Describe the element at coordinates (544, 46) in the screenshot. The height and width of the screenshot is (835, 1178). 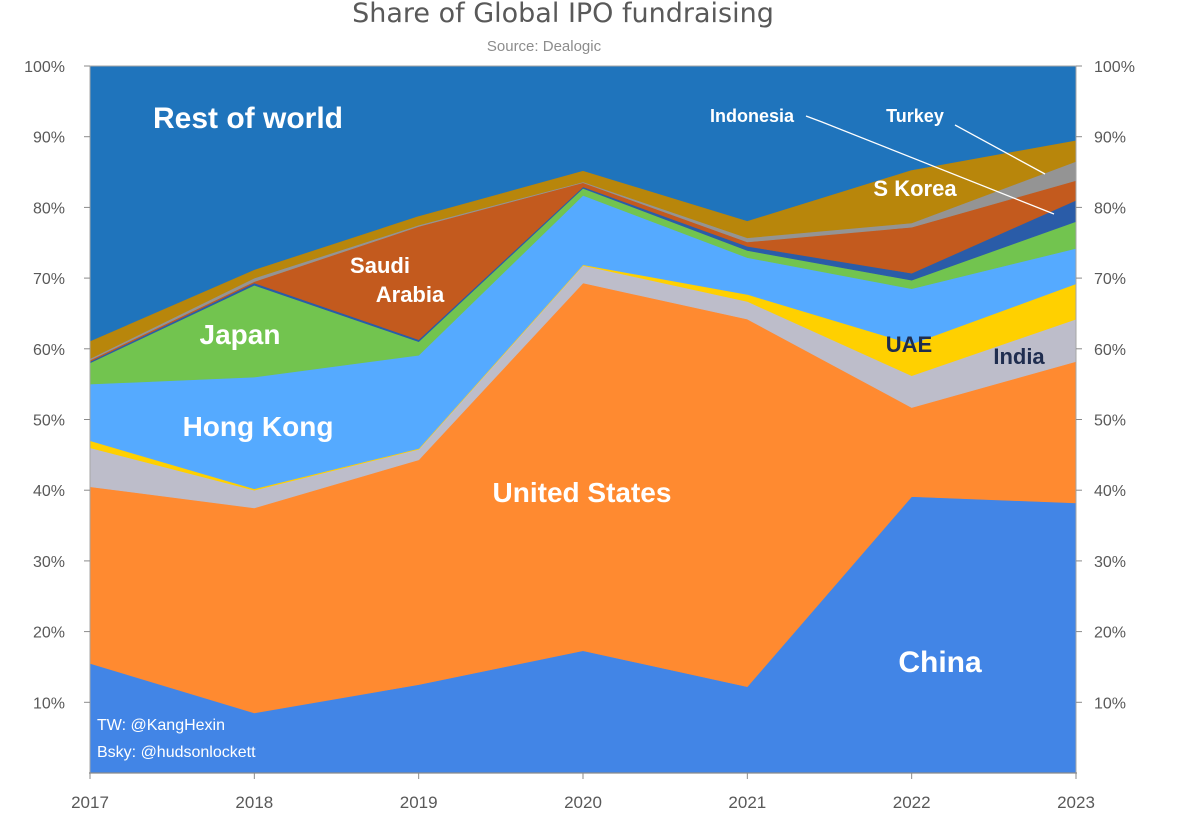
I see `chart-subtitle: Source: Dealogic` at that location.